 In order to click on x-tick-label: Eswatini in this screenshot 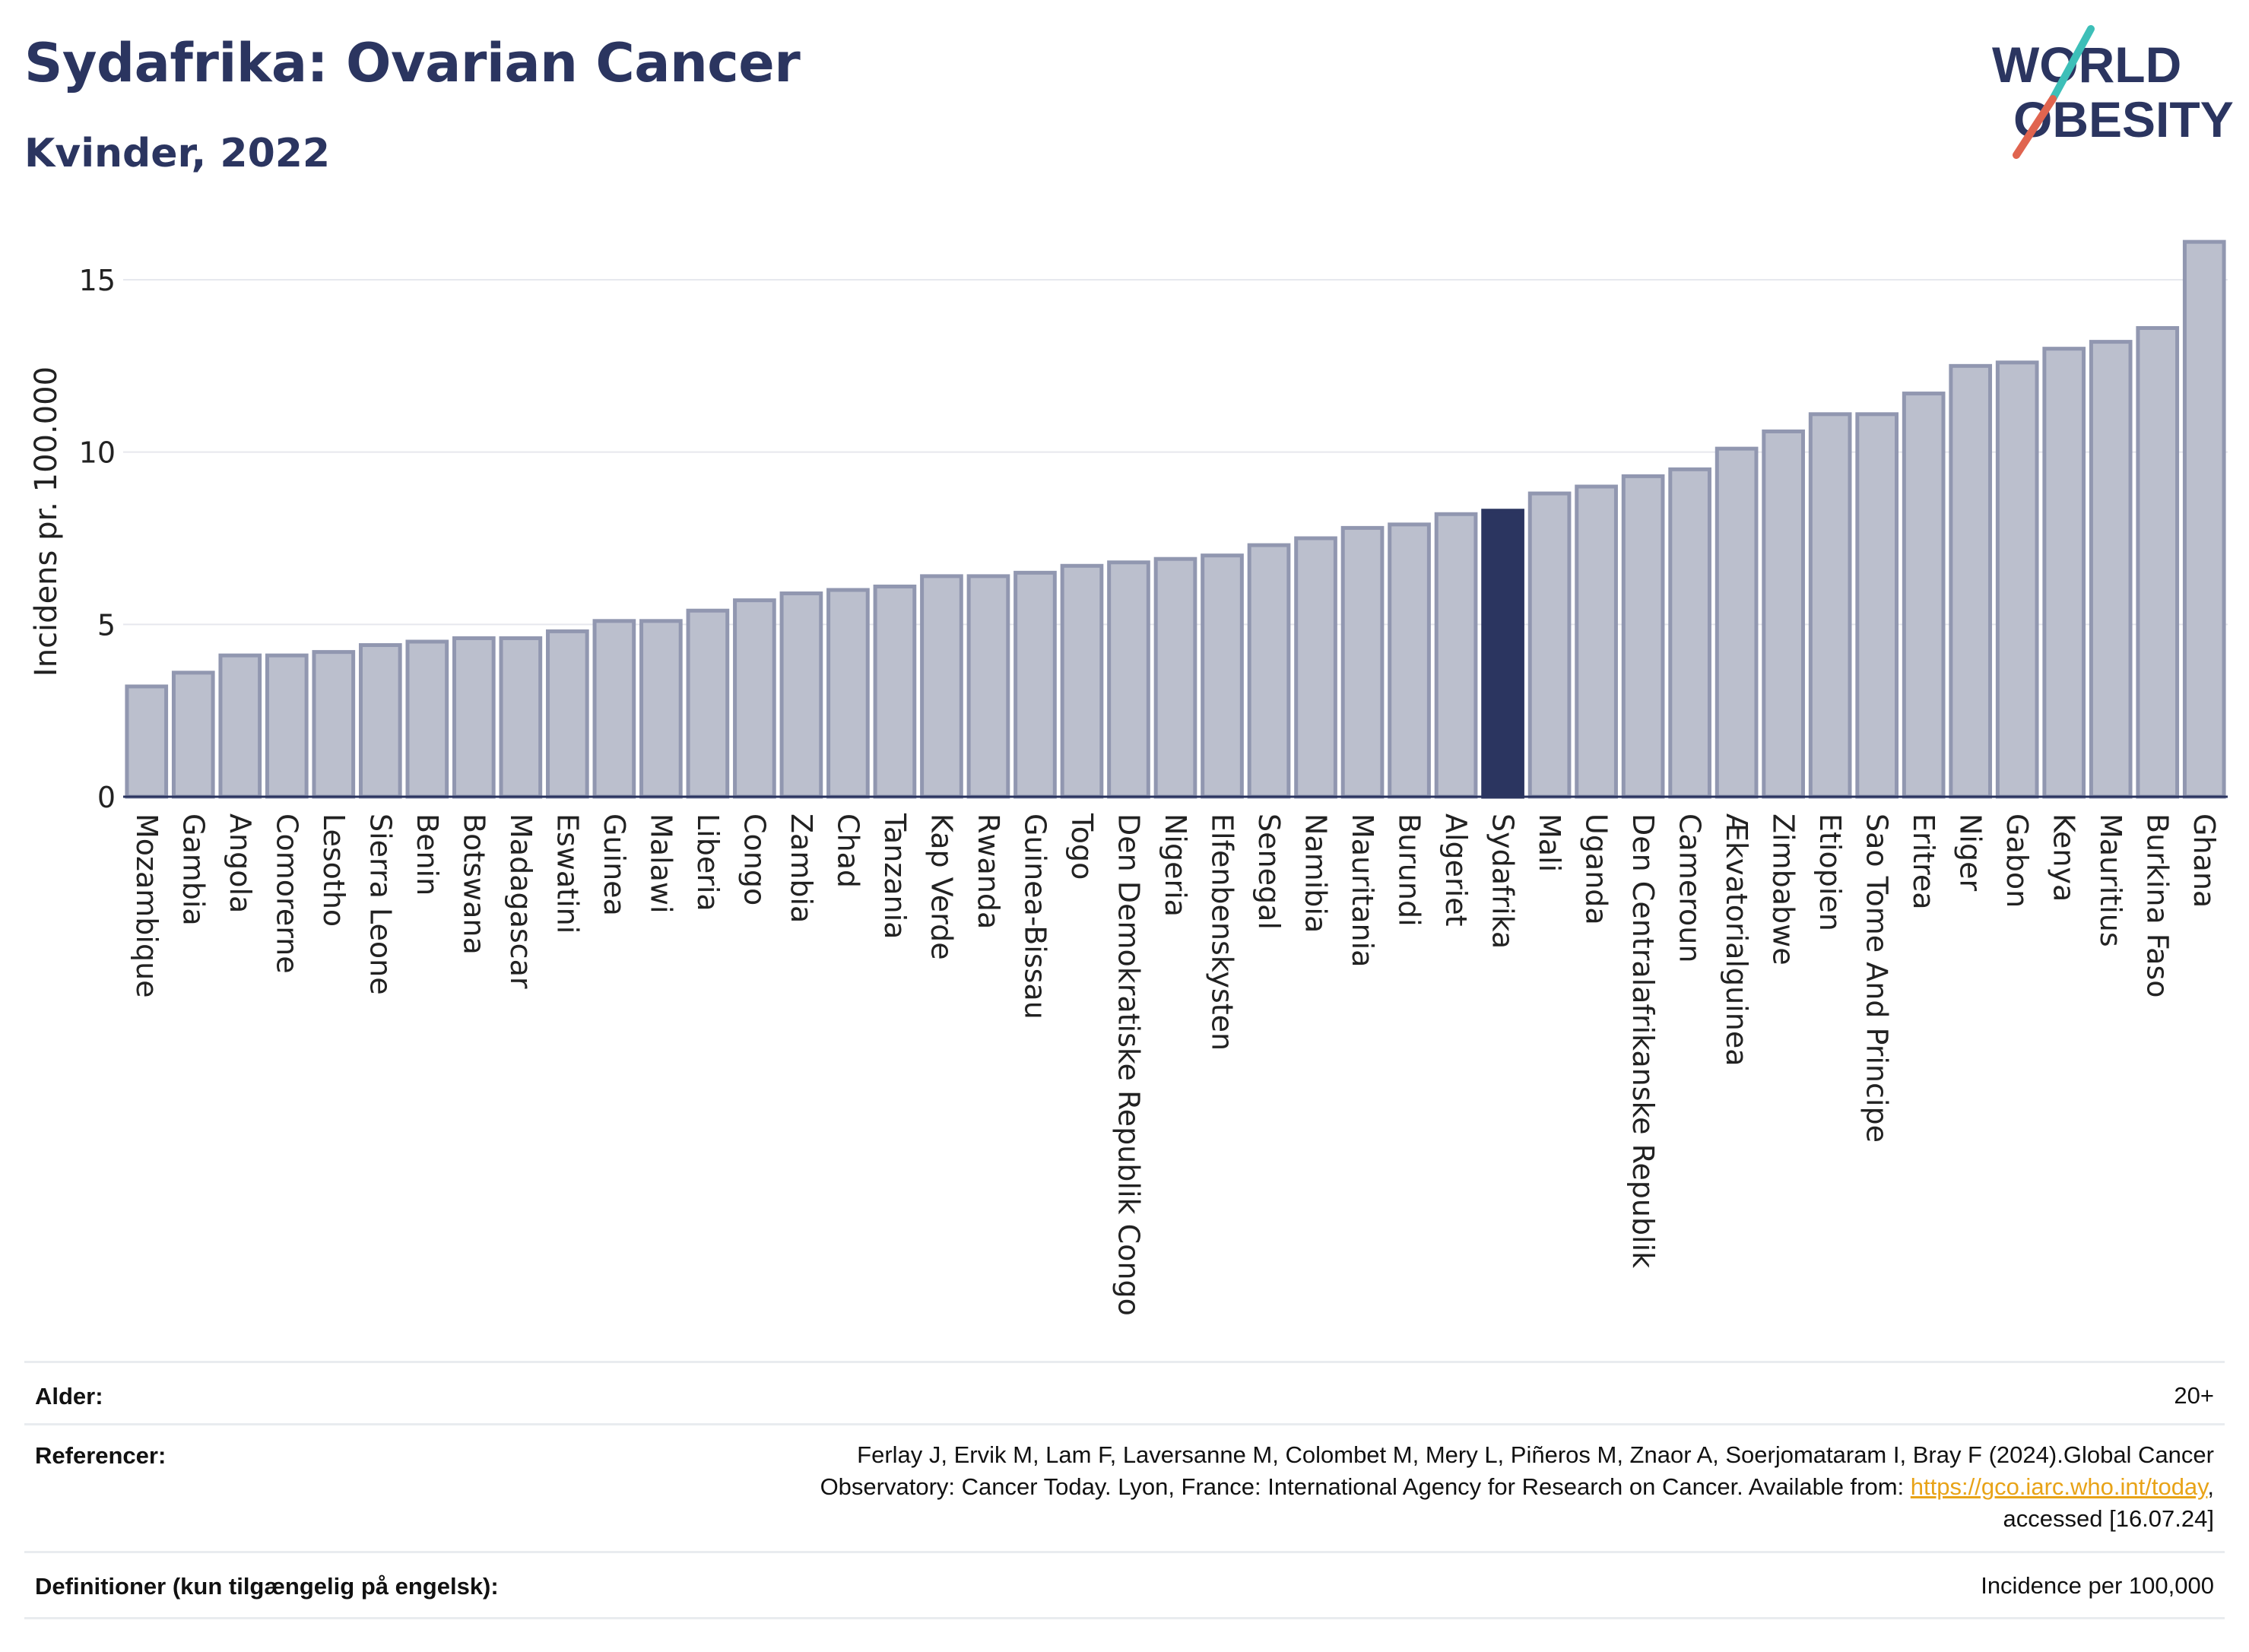, I will do `click(567, 873)`.